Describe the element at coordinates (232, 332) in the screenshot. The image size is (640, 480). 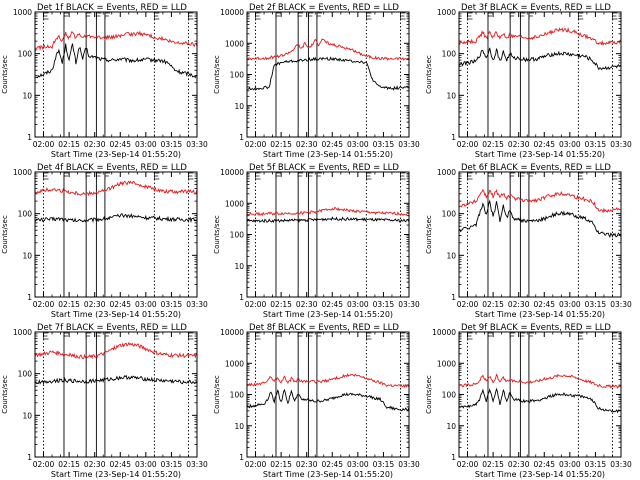
I see `y-tick-label: 10000` at that location.